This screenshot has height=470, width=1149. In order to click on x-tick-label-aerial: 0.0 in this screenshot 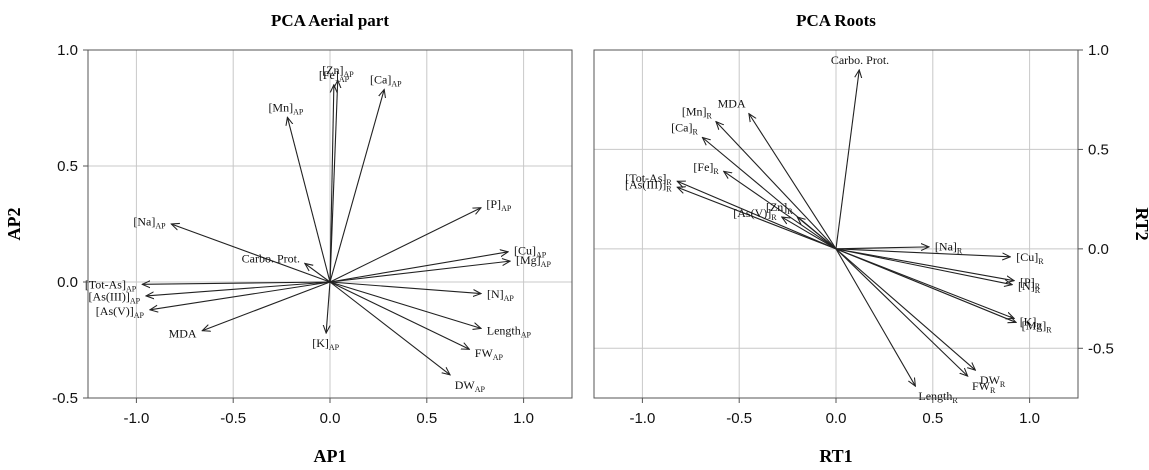, I will do `click(330, 418)`.